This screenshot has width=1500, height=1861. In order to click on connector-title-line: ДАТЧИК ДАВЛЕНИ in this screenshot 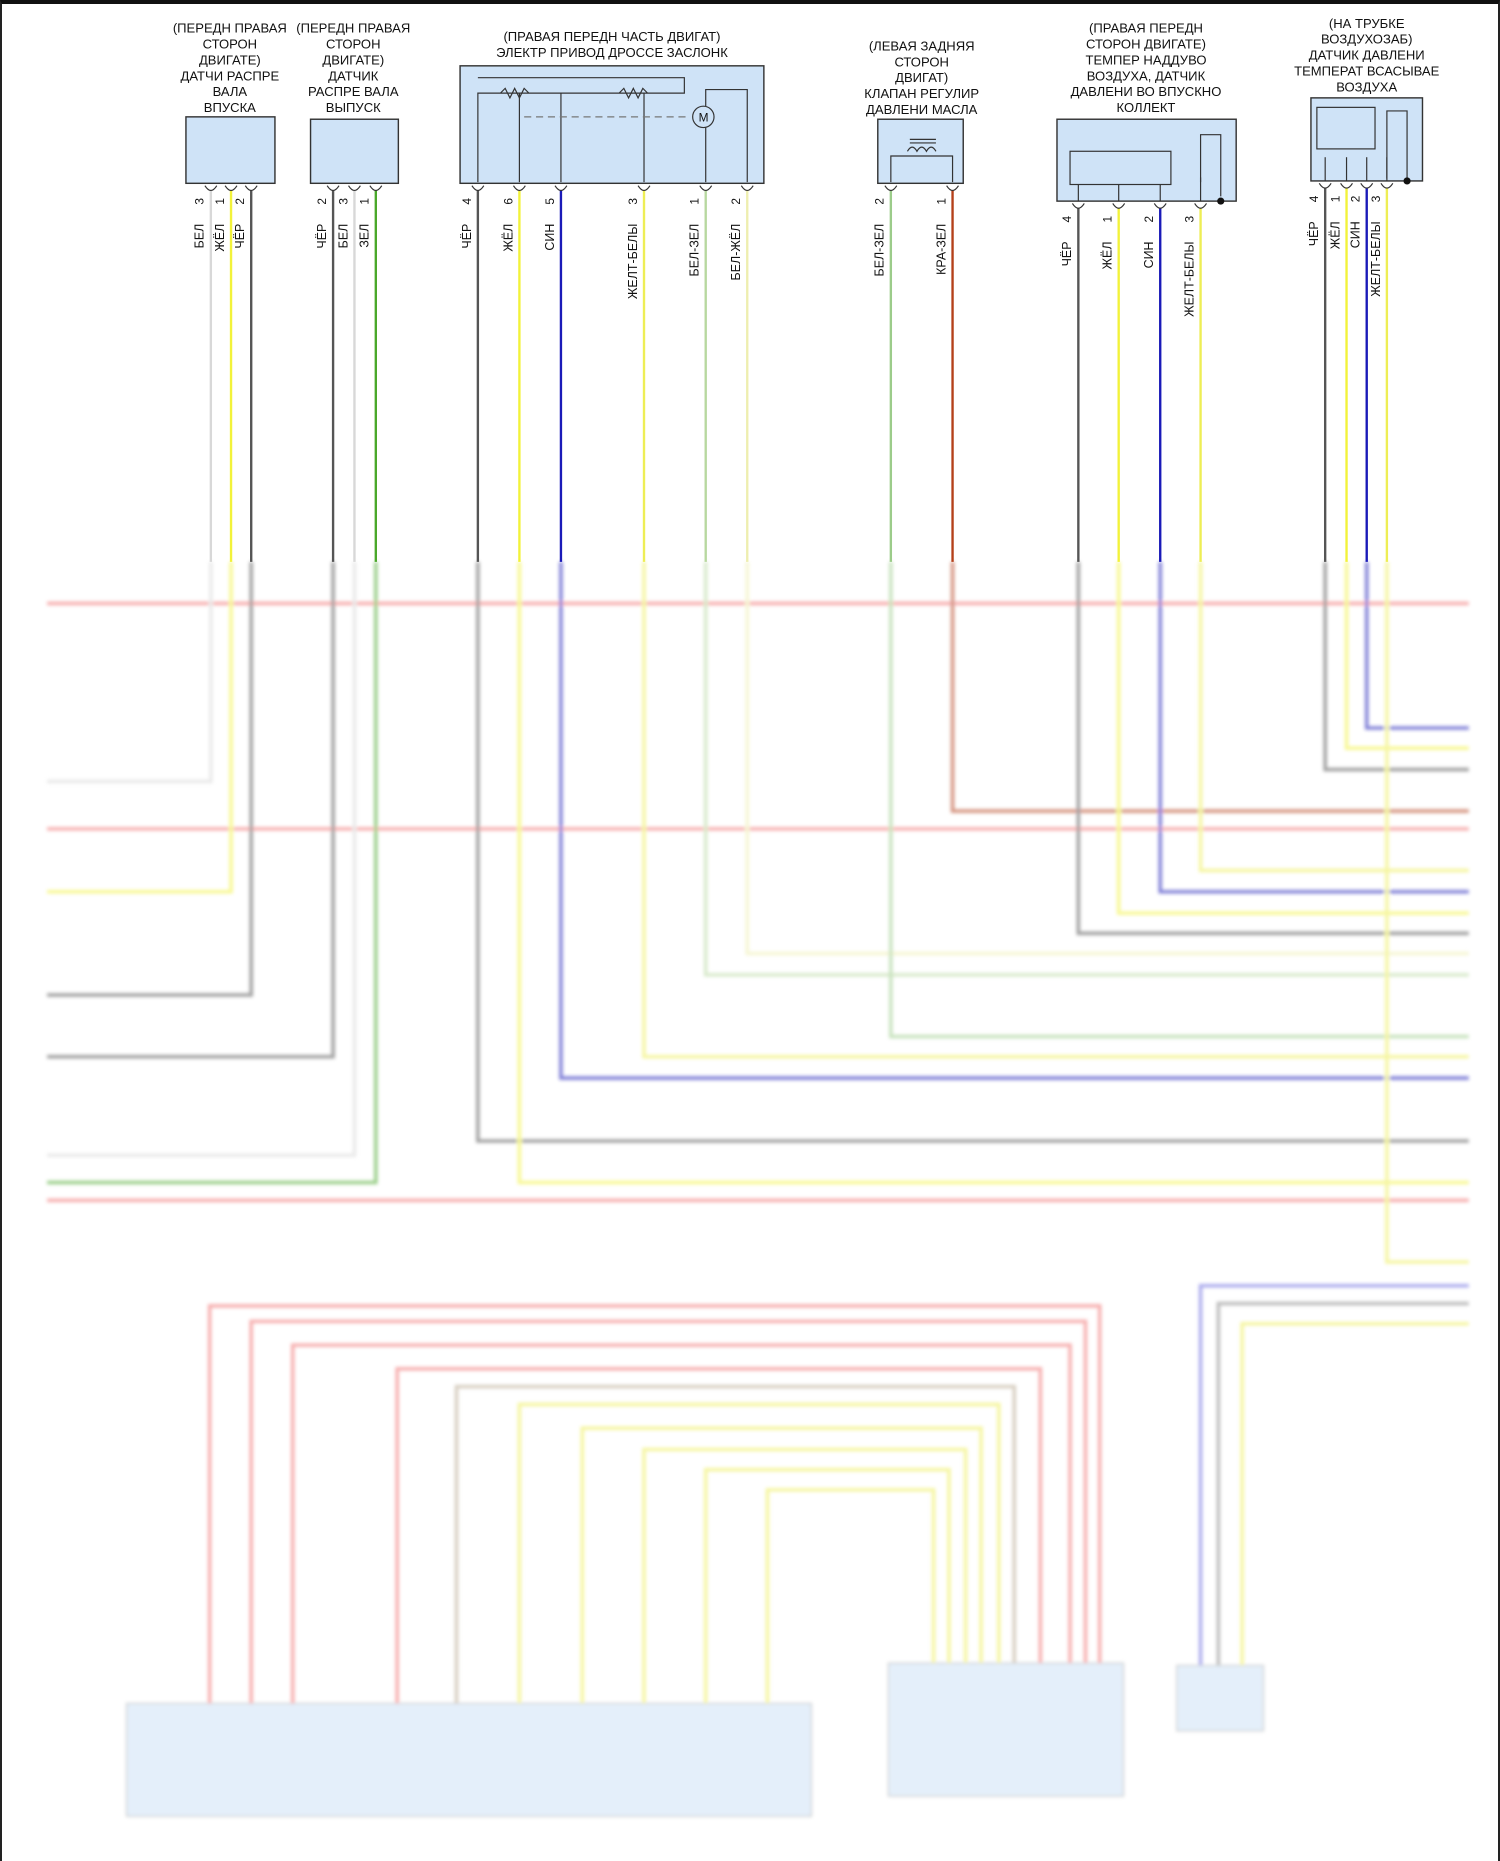, I will do `click(1367, 55)`.